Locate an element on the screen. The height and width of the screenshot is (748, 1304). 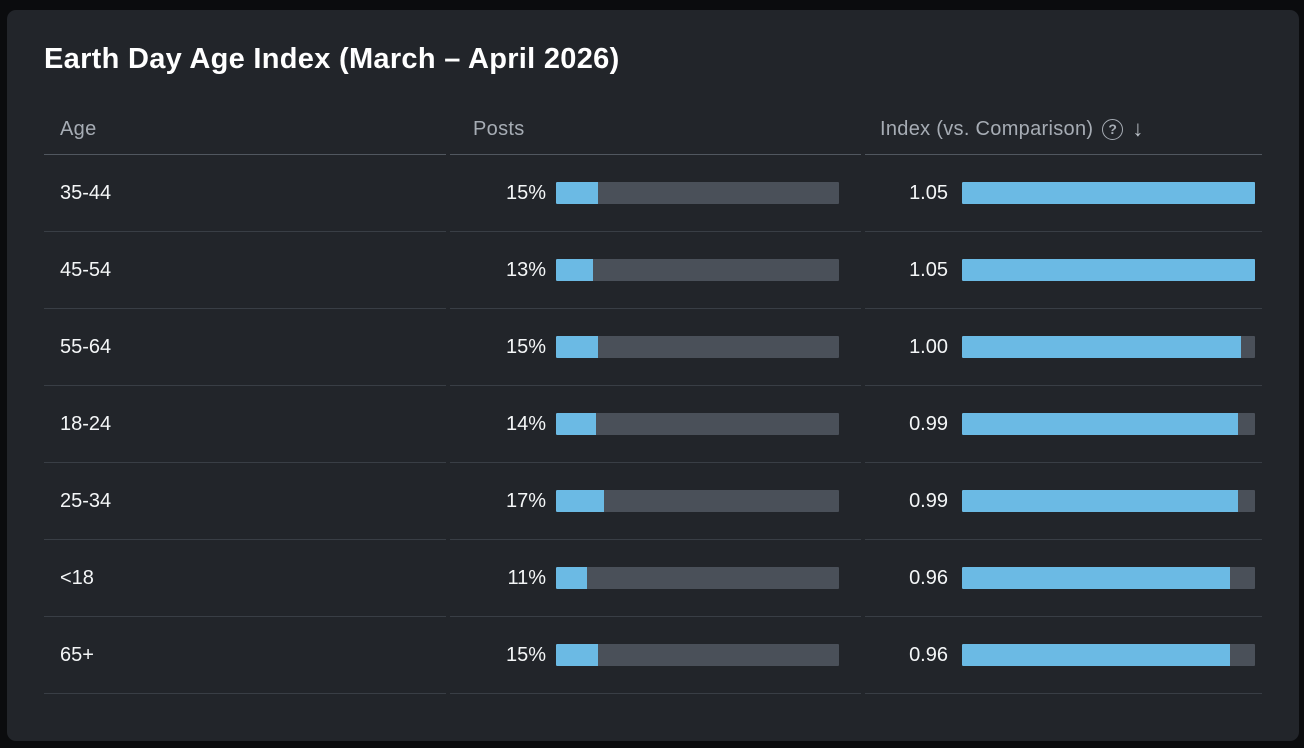
age-label: 18-24 is located at coordinates (86, 423).